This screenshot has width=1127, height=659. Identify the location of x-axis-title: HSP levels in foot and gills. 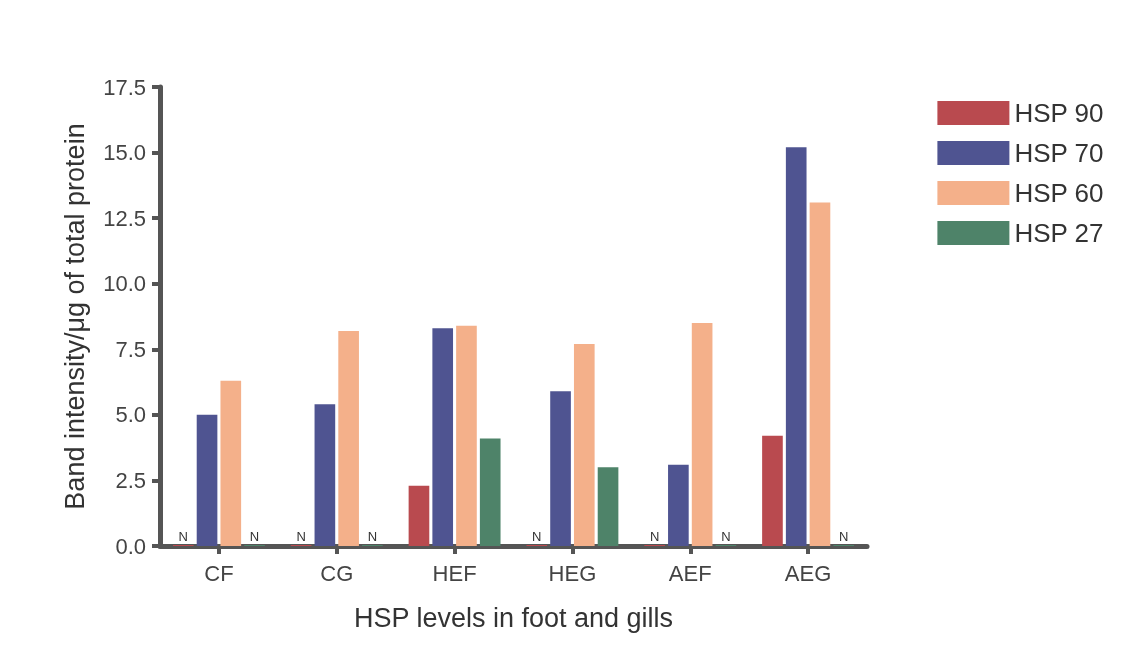
(513, 617).